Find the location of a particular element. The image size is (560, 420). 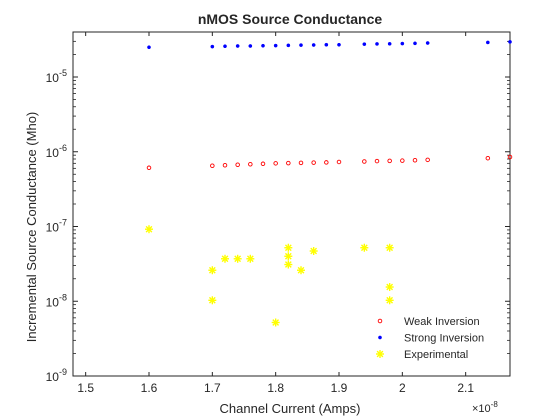

legend-marker-experimental is located at coordinates (380, 354).